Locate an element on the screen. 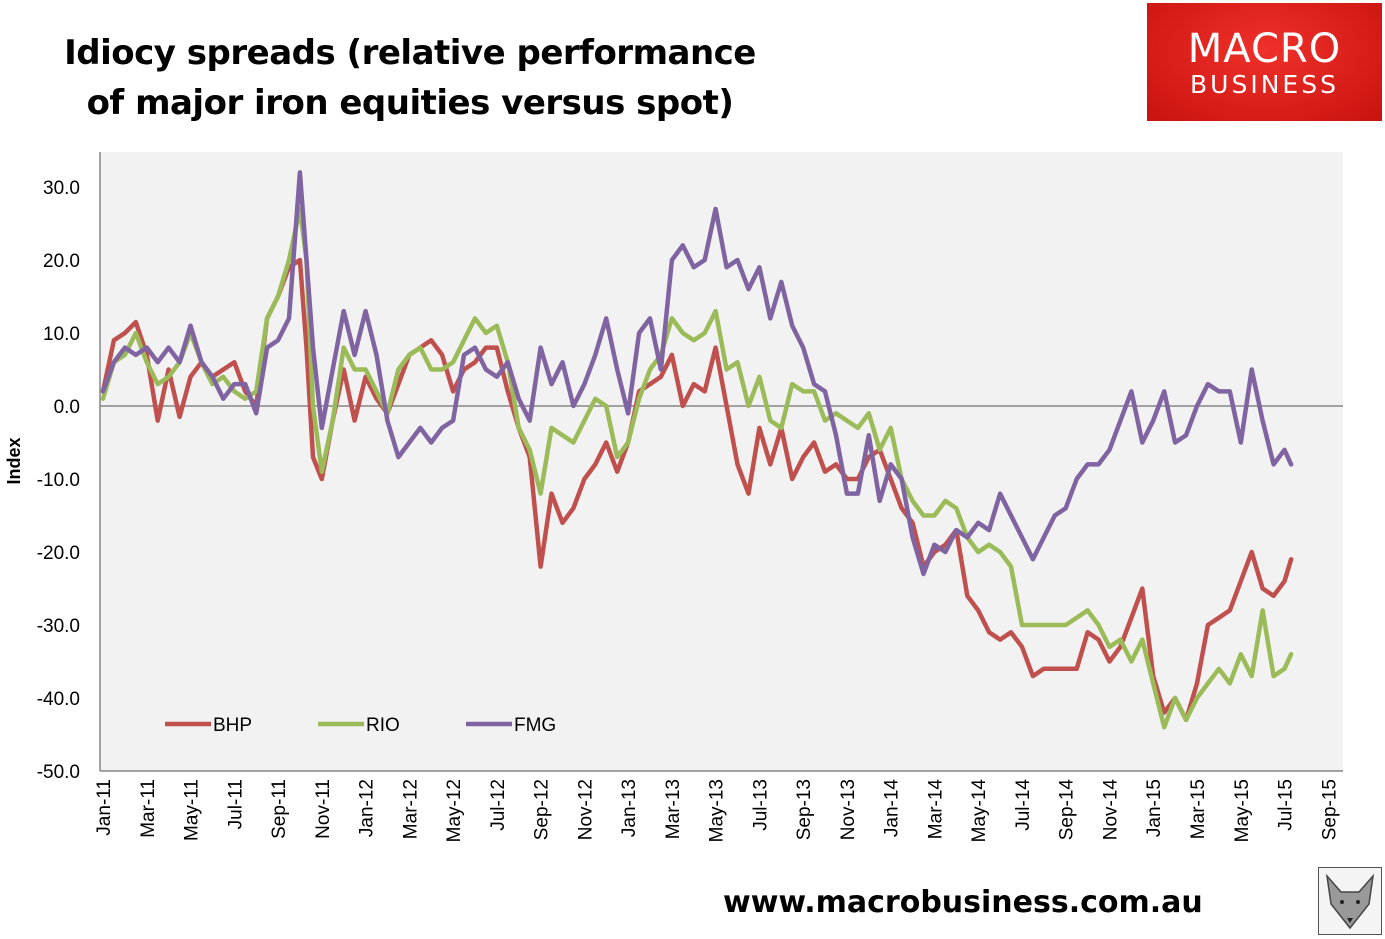  logo-line2: BUSINESS is located at coordinates (1264, 84).